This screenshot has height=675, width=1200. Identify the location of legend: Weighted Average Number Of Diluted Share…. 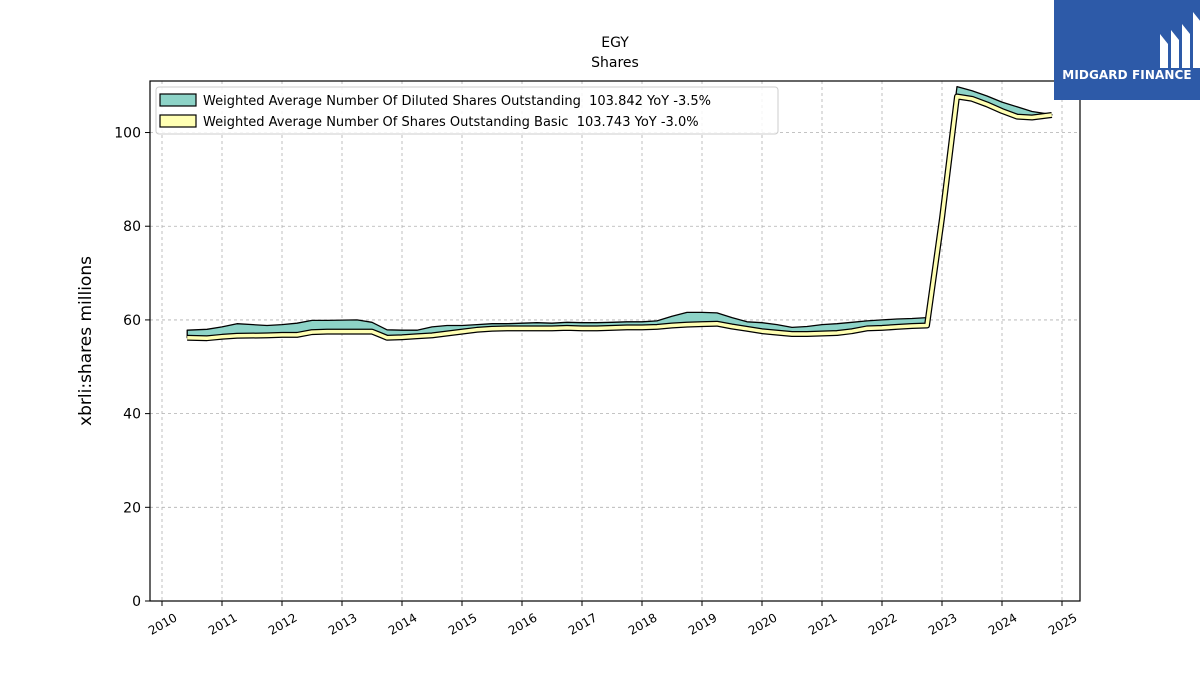
(467, 110).